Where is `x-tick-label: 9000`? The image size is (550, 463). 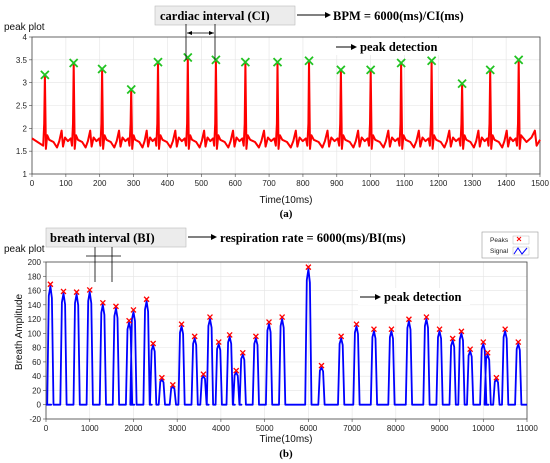
x-tick-label: 9000 is located at coordinates (440, 428).